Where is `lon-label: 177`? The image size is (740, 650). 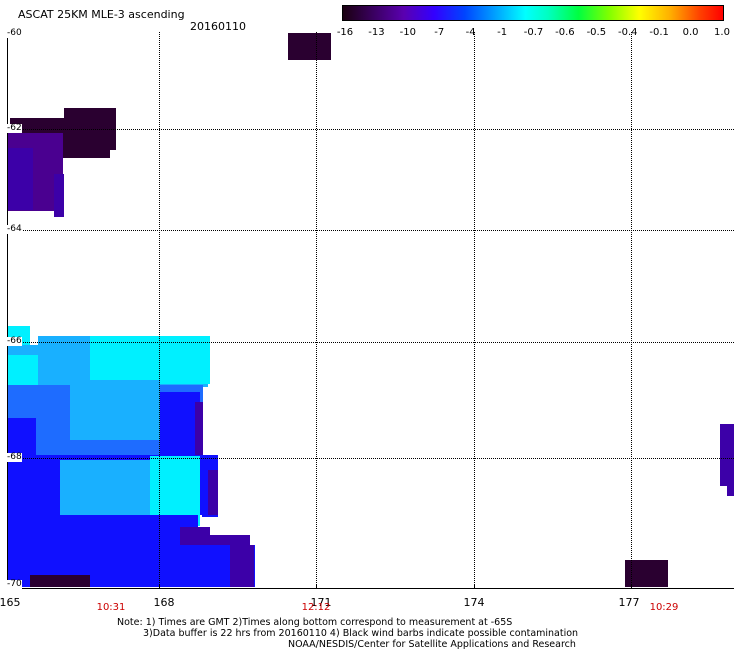 lon-label: 177 is located at coordinates (629, 602).